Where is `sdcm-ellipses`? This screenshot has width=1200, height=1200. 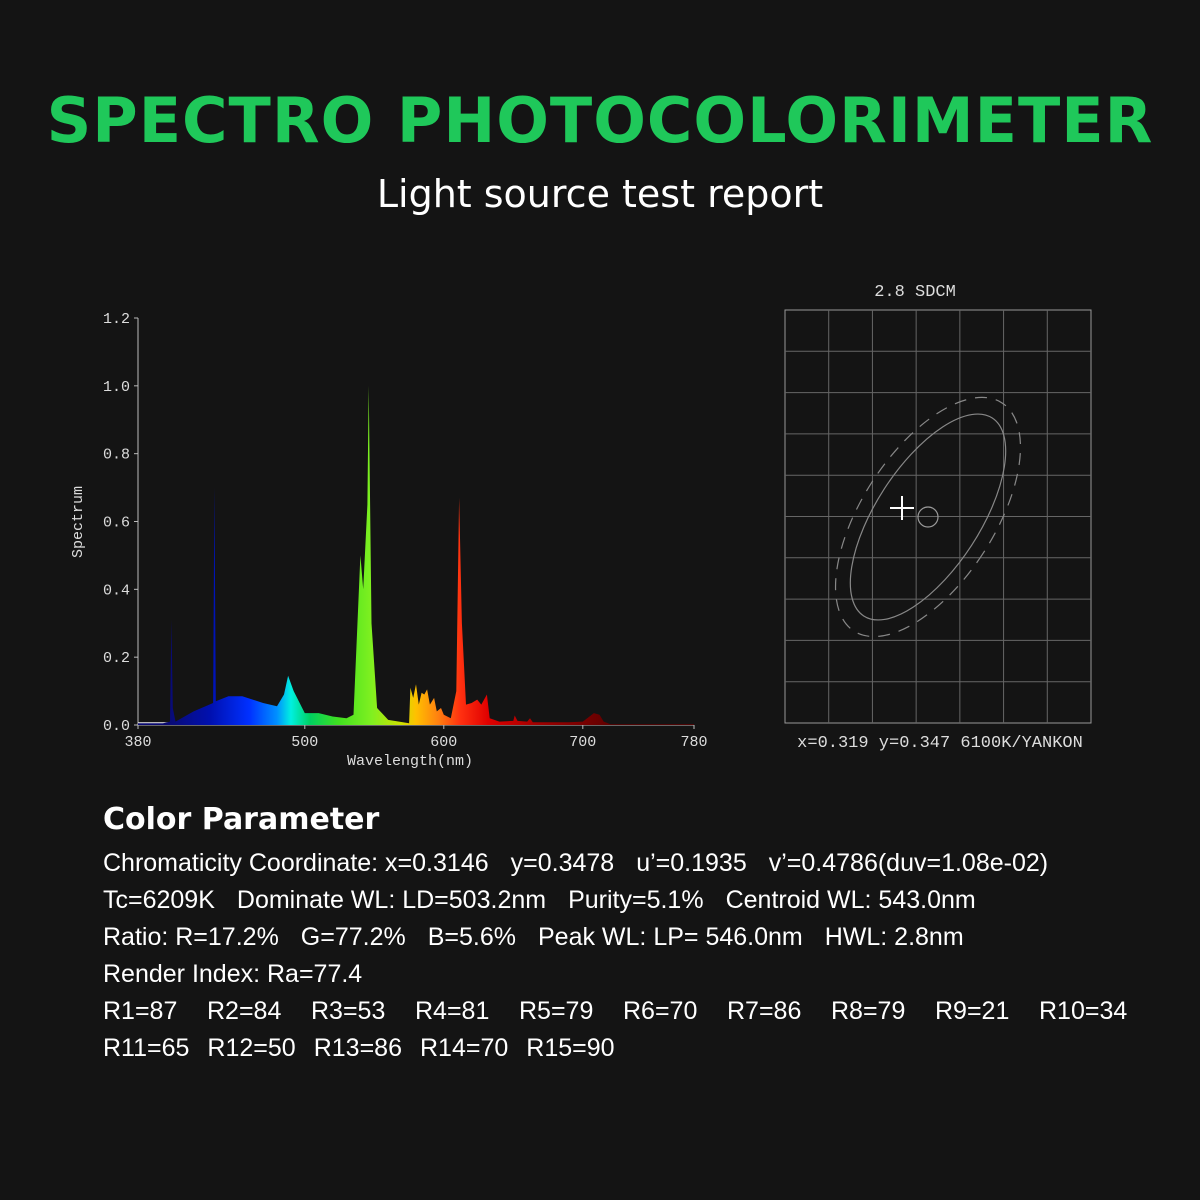
sdcm-ellipses is located at coordinates (928, 517).